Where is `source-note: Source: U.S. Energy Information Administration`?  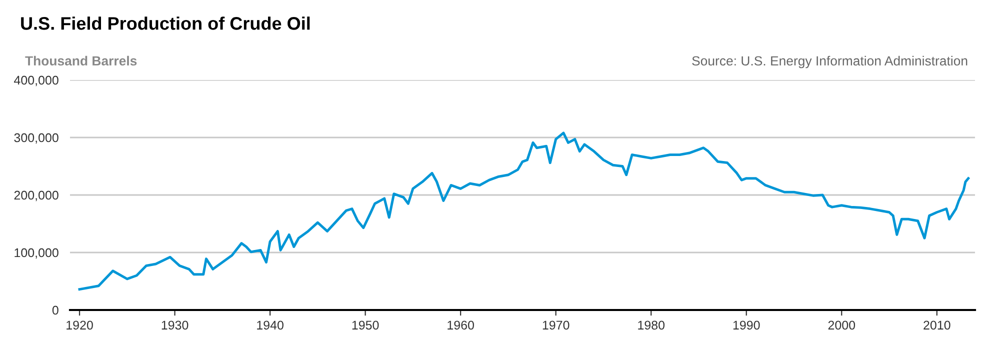 source-note: Source: U.S. Energy Information Administration is located at coordinates (830, 62).